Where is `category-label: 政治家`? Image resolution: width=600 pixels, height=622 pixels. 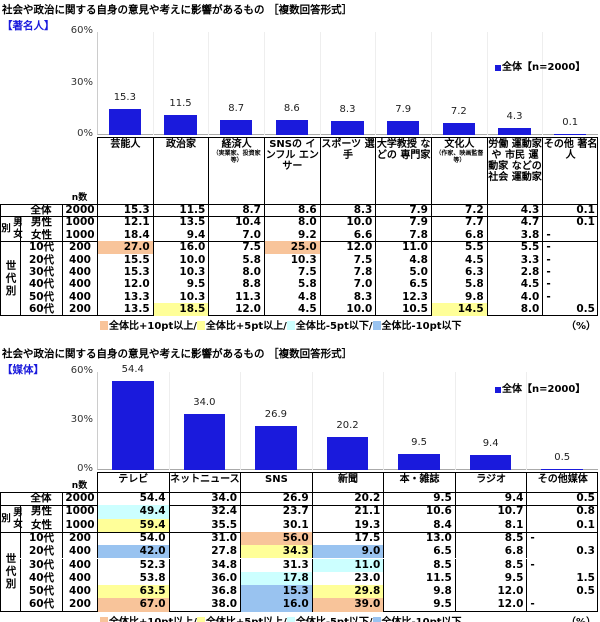
category-label: 政治家 is located at coordinates (180, 144).